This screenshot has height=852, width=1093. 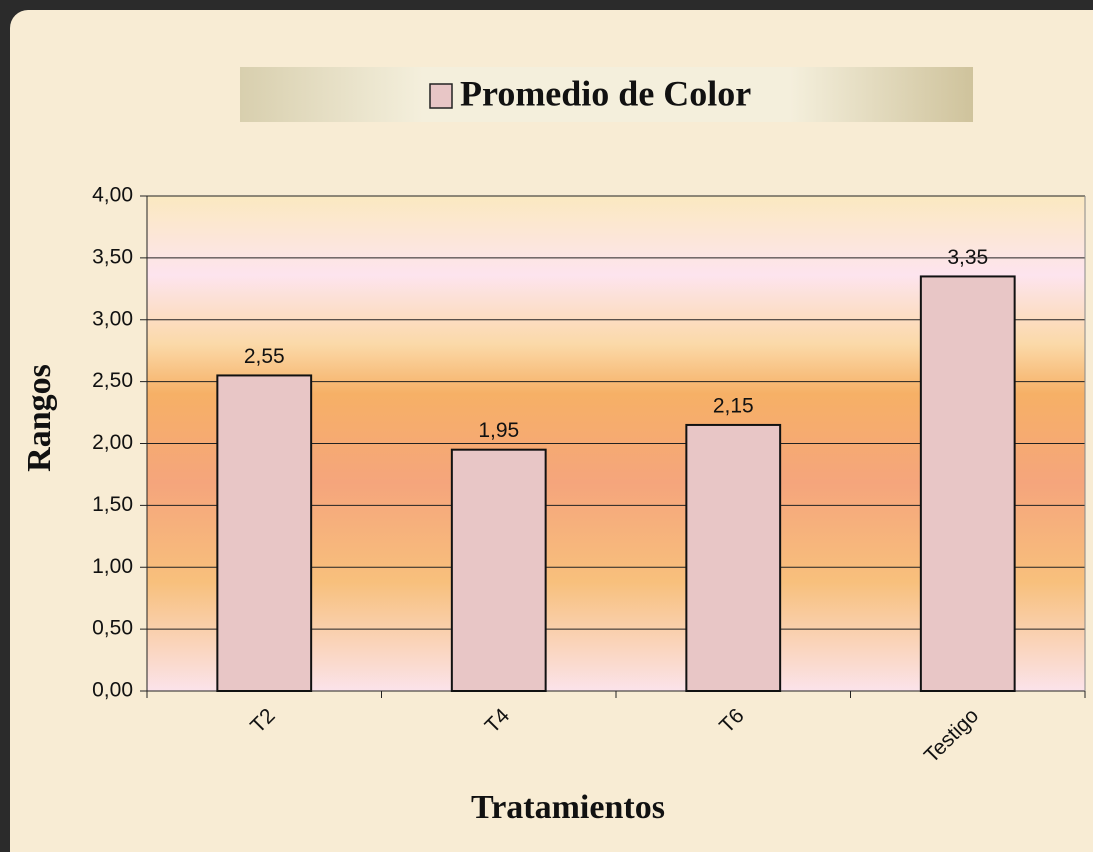 I want to click on y-tick-label: 0,50, so click(x=112, y=628).